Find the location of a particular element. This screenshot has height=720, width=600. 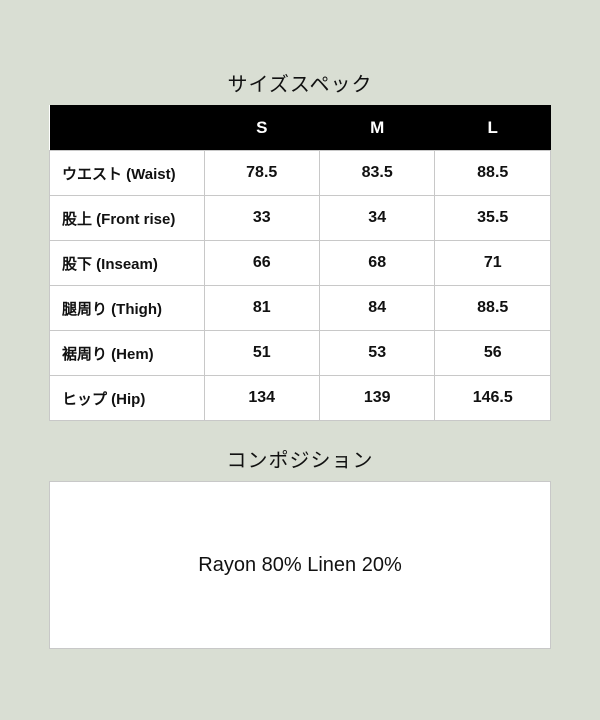

value-cell: 35.5 is located at coordinates (492, 218).